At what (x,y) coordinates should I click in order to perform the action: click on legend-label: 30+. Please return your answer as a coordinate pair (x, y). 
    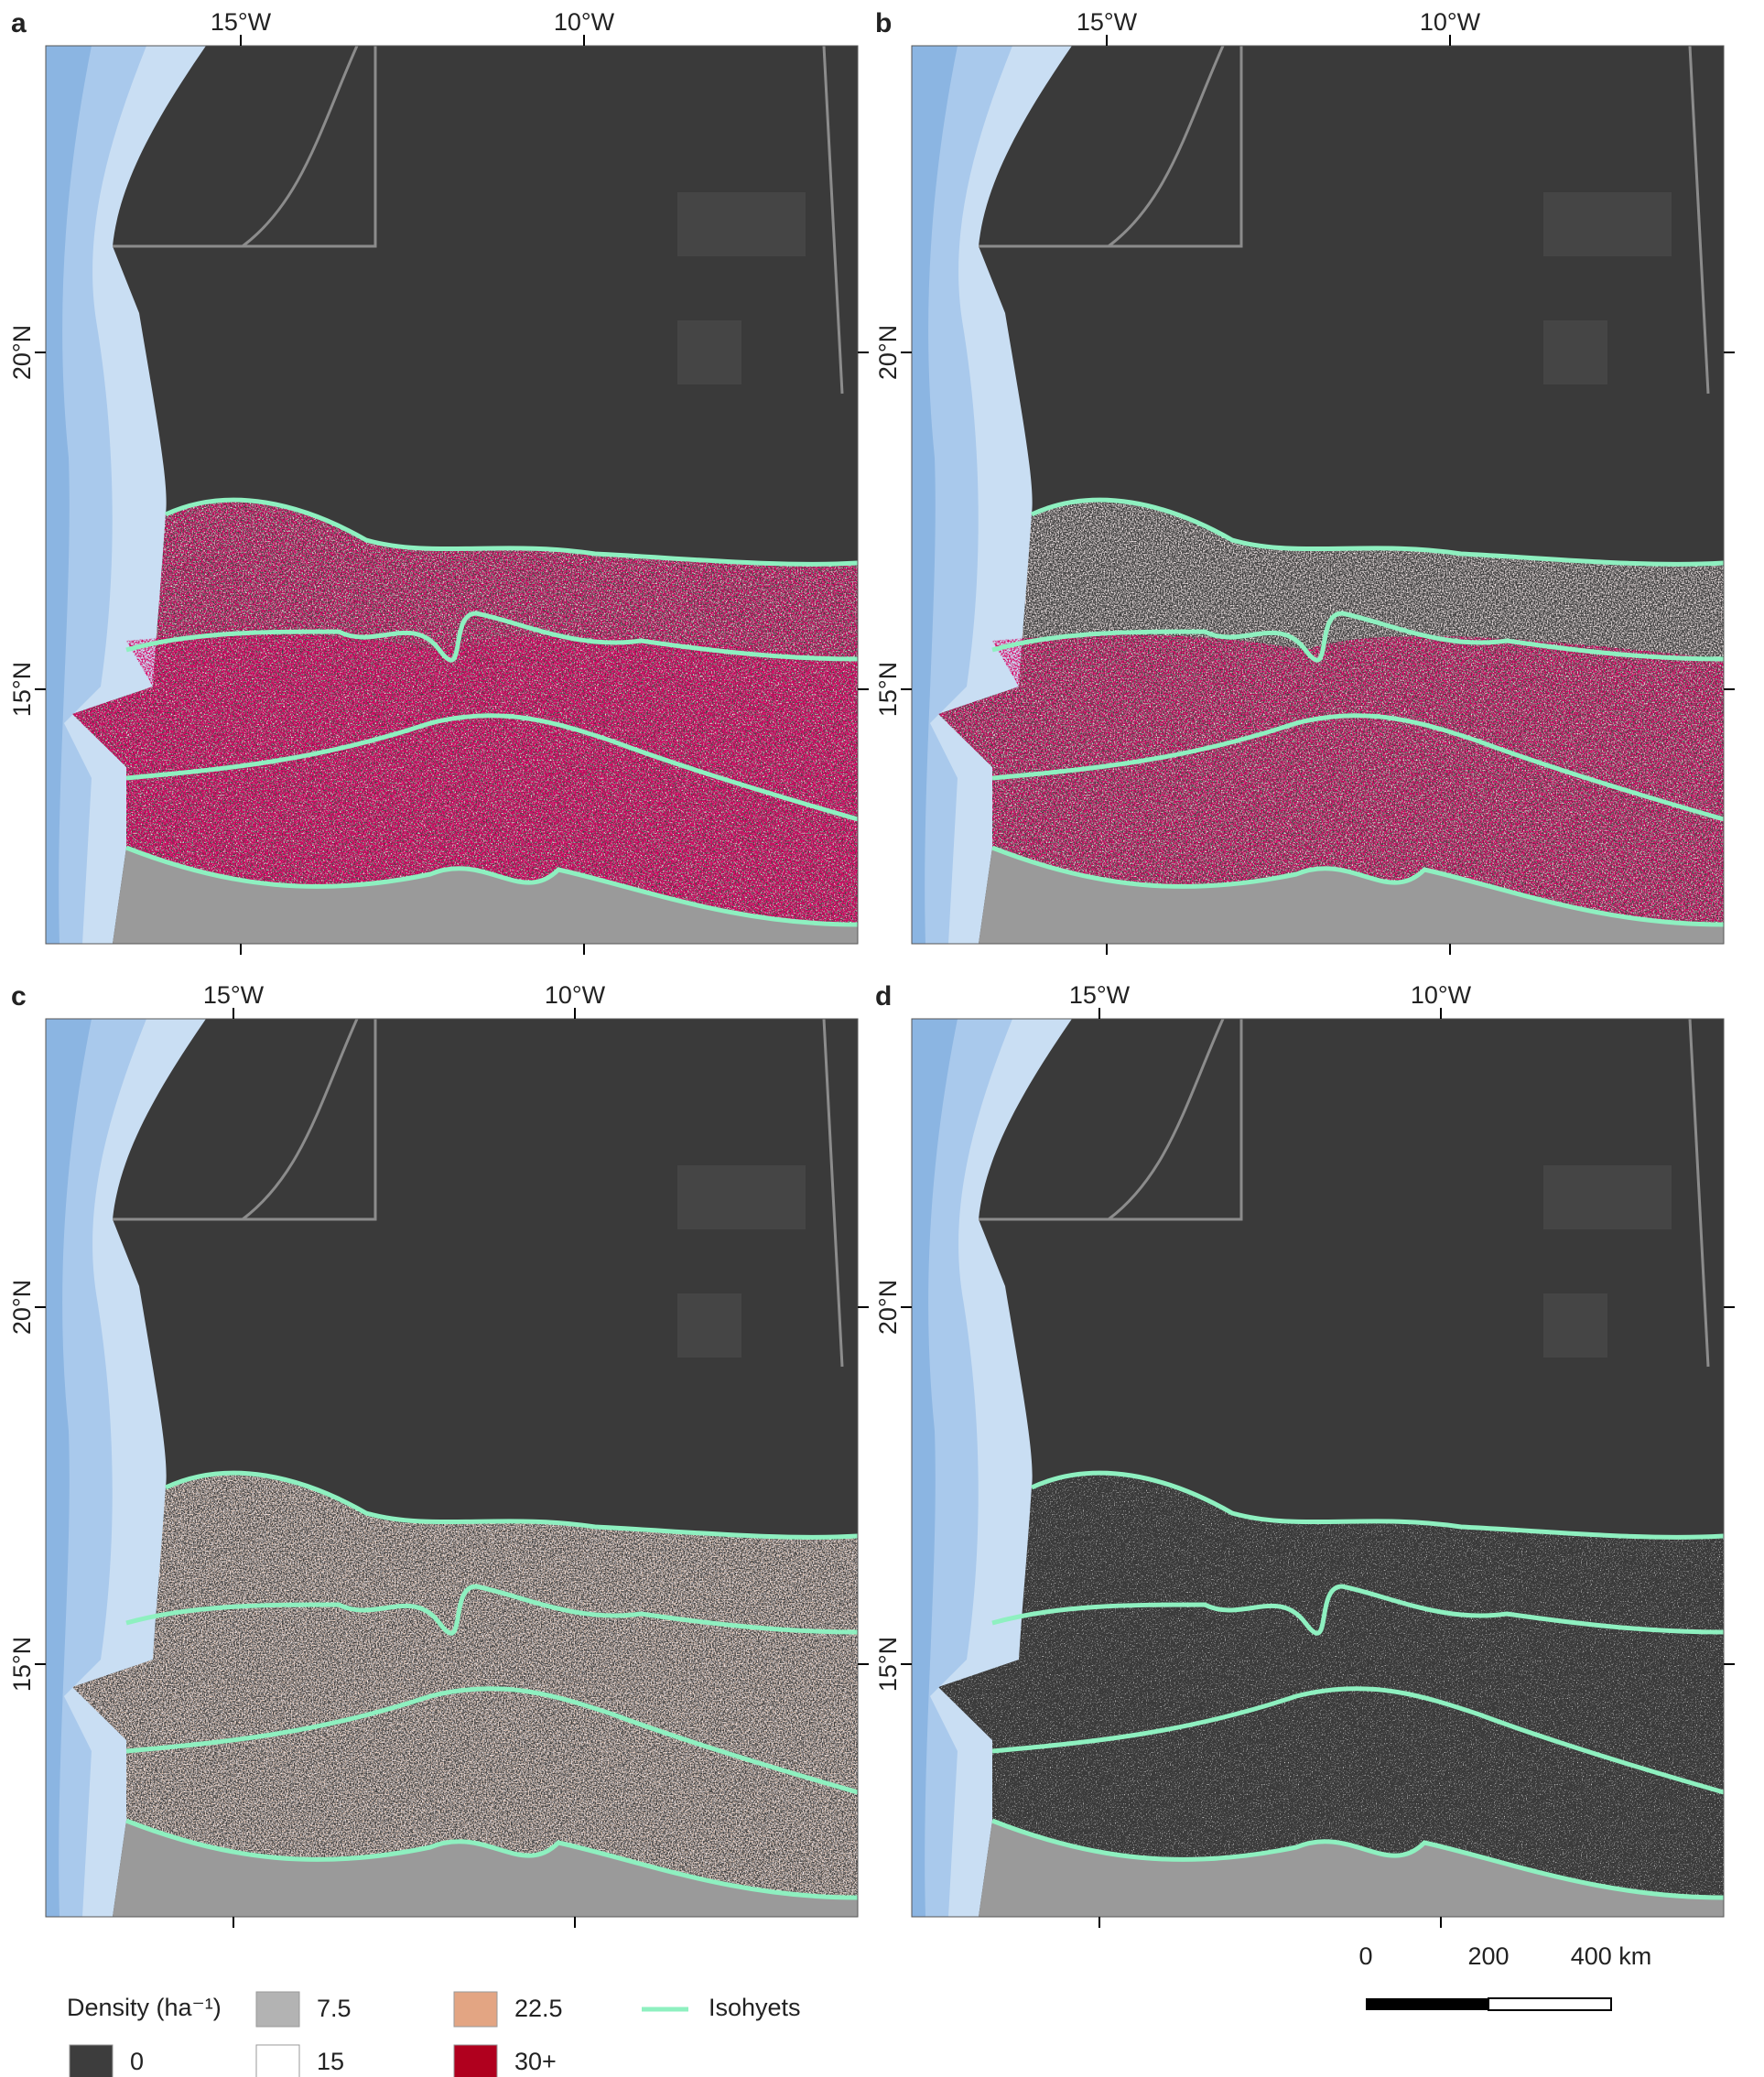
    Looking at the image, I should click on (535, 2061).